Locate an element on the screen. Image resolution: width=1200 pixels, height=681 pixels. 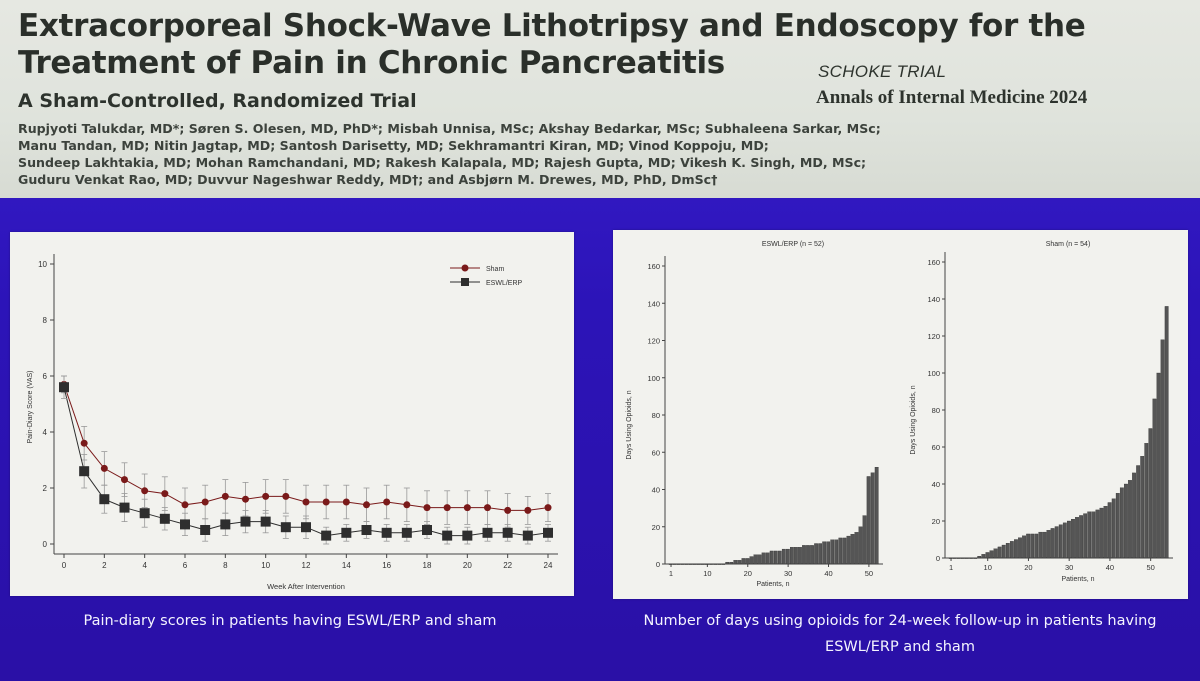
x-tick-label: 22 is located at coordinates (507, 565).